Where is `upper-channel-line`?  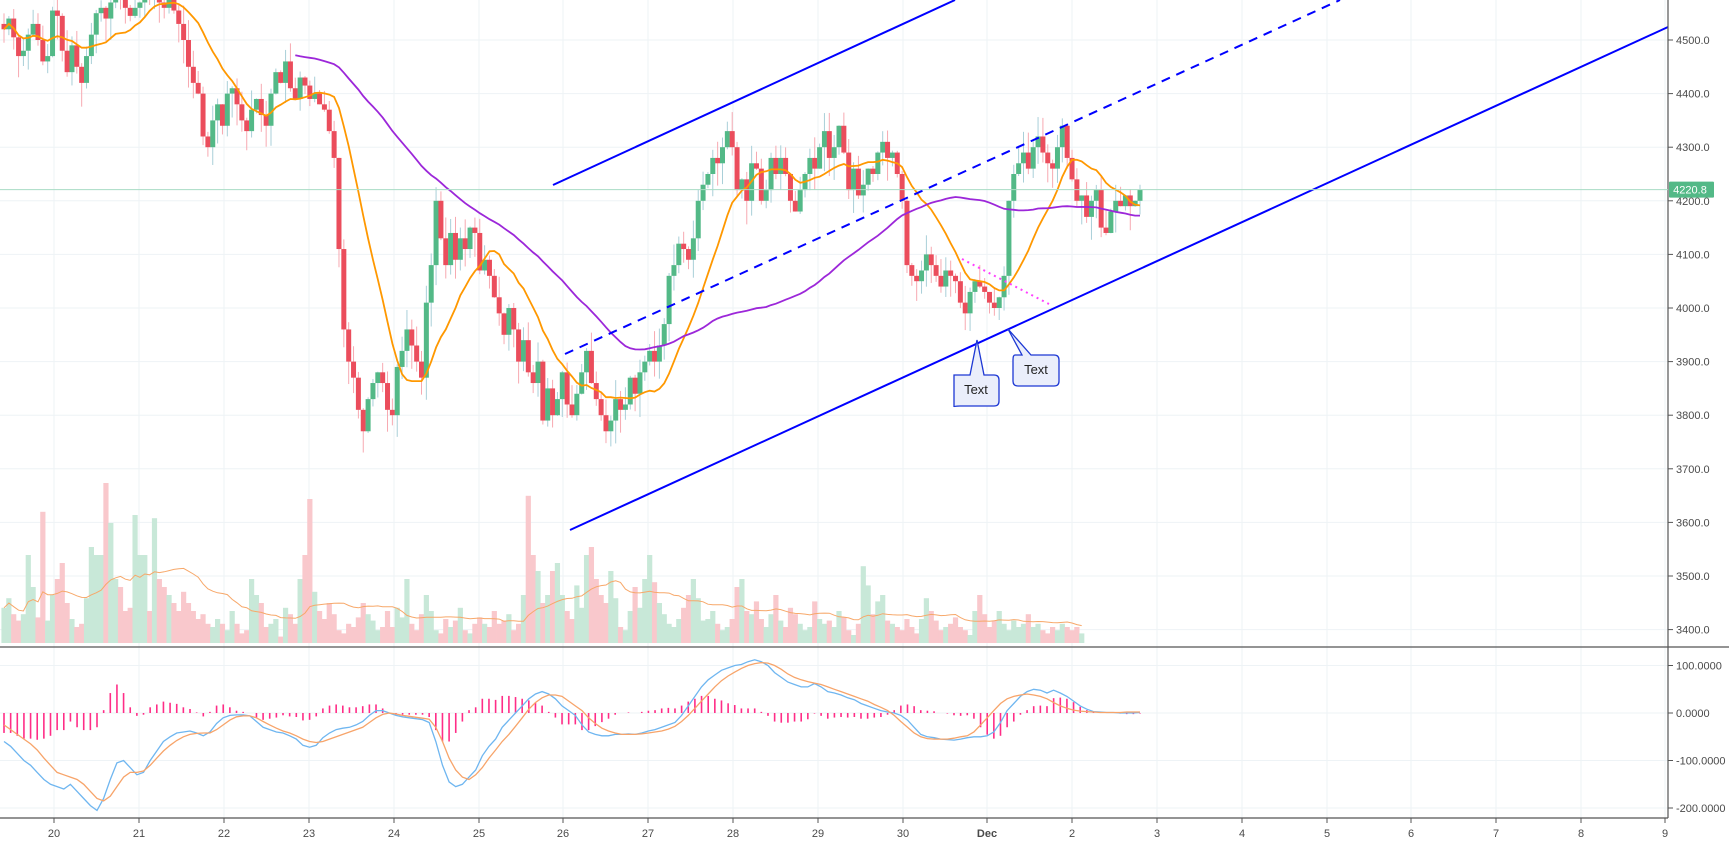 upper-channel-line is located at coordinates (754, 93).